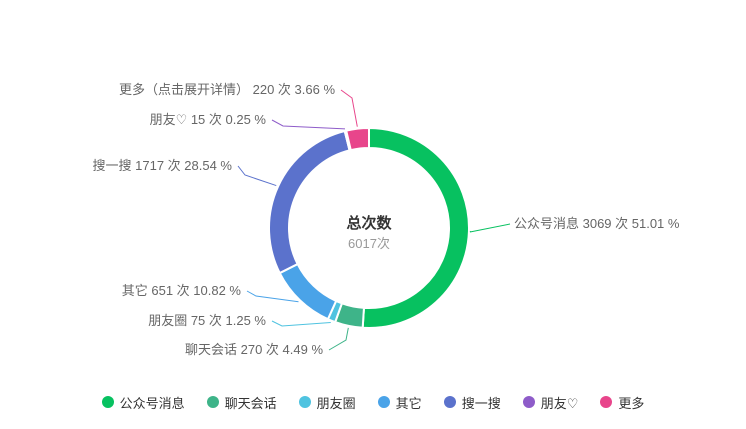  Describe the element at coordinates (254, 349) in the screenshot. I see `slice-label-1: 聊天会话 270 次 4.49 %` at that location.